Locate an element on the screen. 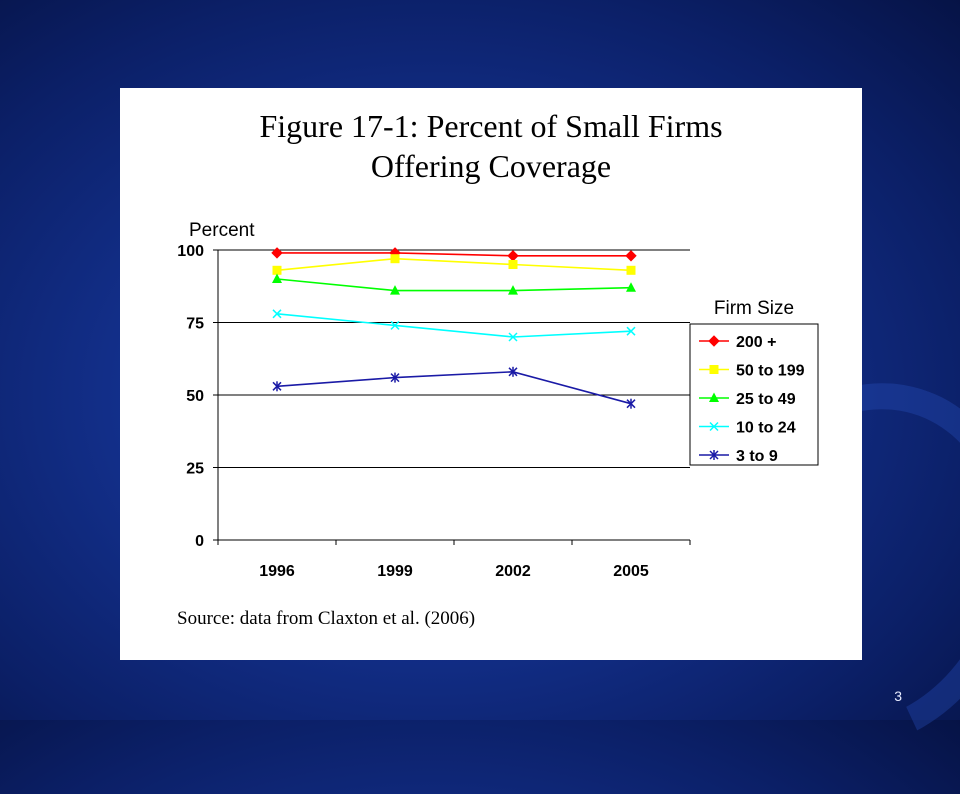 This screenshot has height=794, width=960. page-number: 3 is located at coordinates (898, 696).